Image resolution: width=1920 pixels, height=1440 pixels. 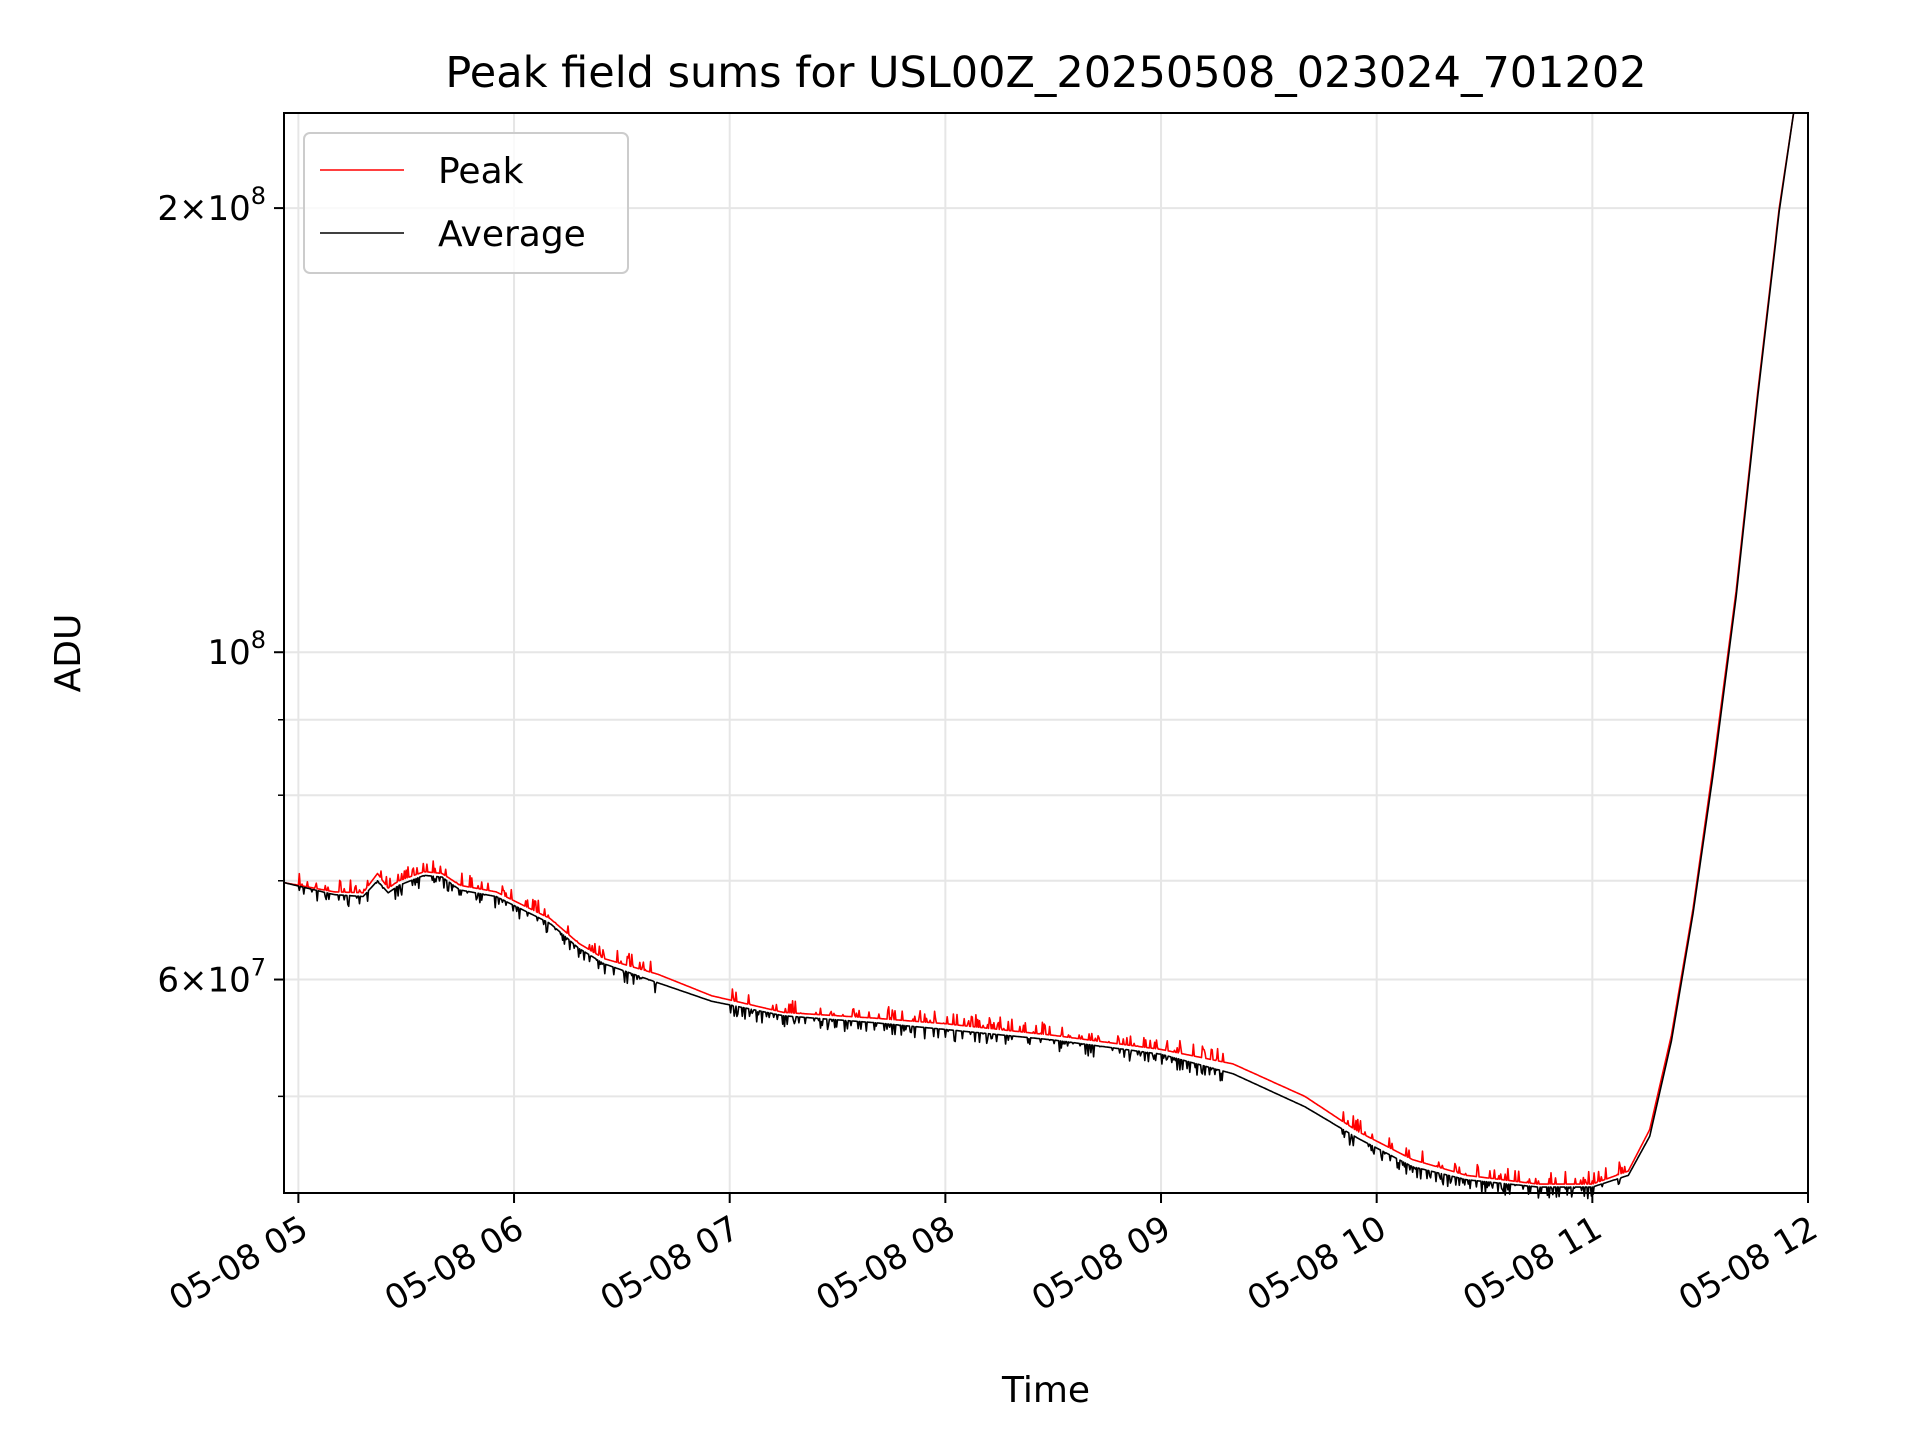 I want to click on legend: Peak Average, so click(x=466, y=203).